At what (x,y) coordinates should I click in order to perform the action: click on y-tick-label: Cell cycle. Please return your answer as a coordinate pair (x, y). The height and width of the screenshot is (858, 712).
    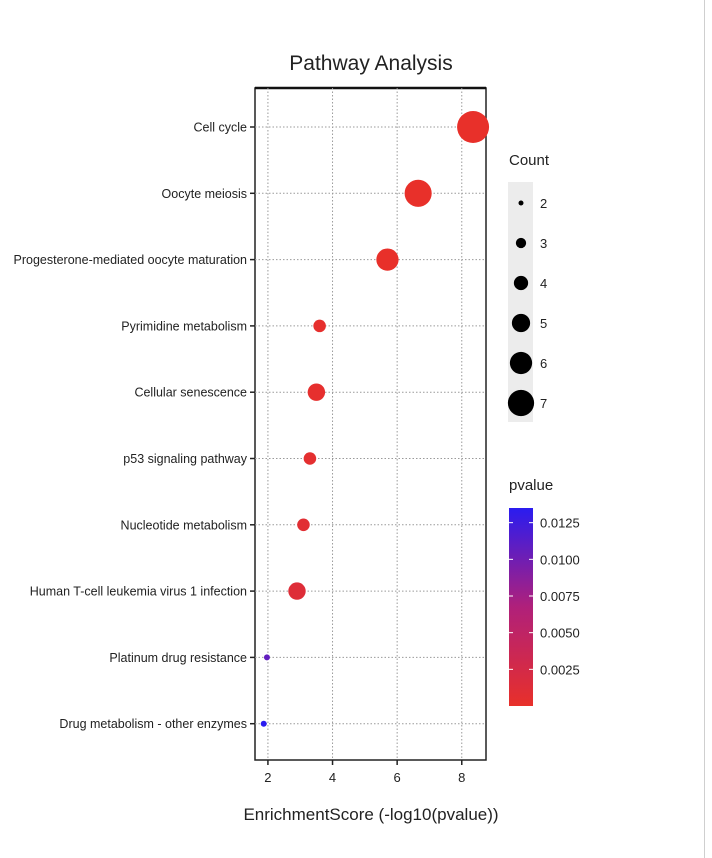
    Looking at the image, I should click on (221, 128).